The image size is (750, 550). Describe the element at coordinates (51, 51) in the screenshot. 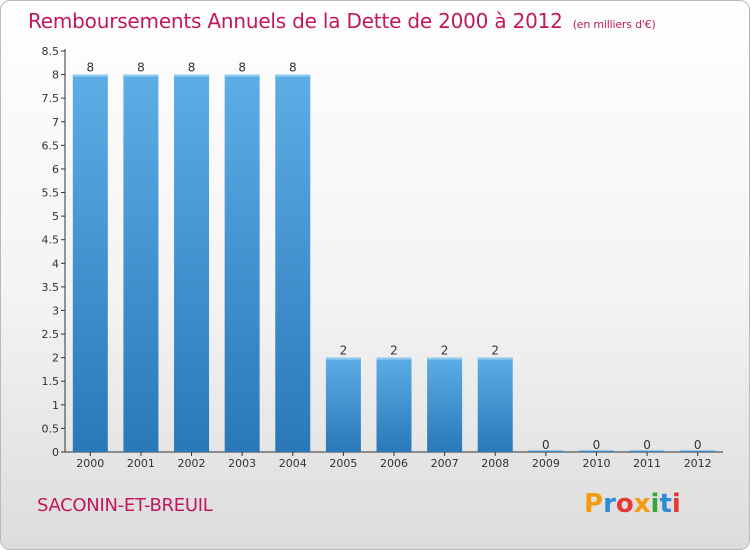

I see `y-tick-label: 8.5` at that location.